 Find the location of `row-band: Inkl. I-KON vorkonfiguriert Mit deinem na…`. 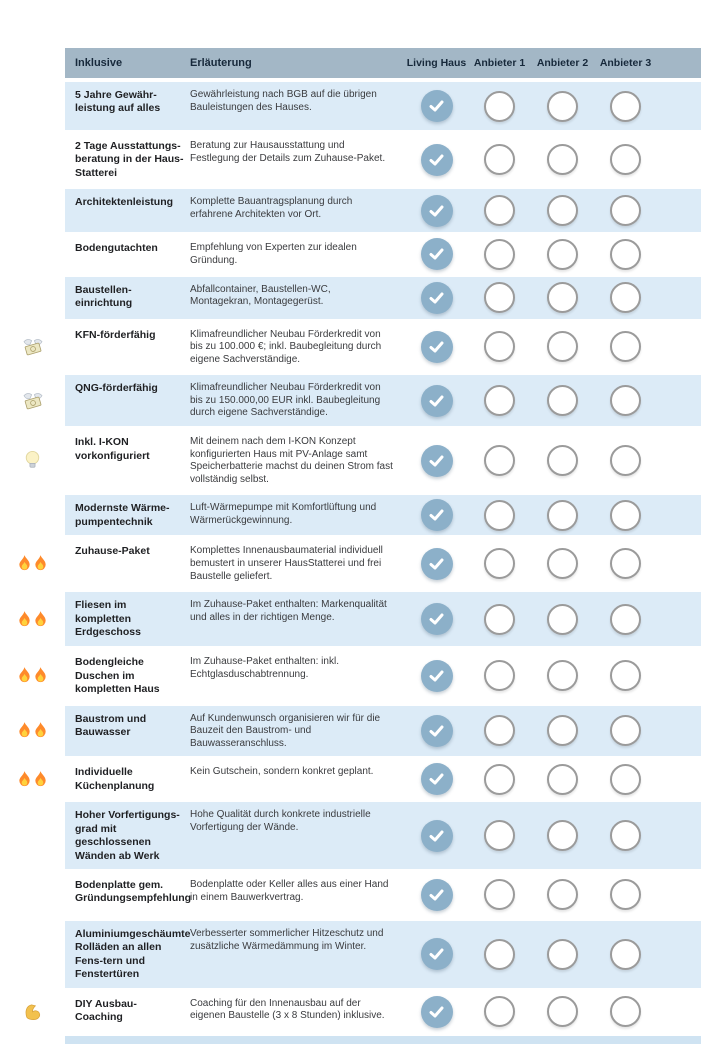

row-band: Inkl. I-KON vorkonfiguriert Mit deinem na… is located at coordinates (383, 460).